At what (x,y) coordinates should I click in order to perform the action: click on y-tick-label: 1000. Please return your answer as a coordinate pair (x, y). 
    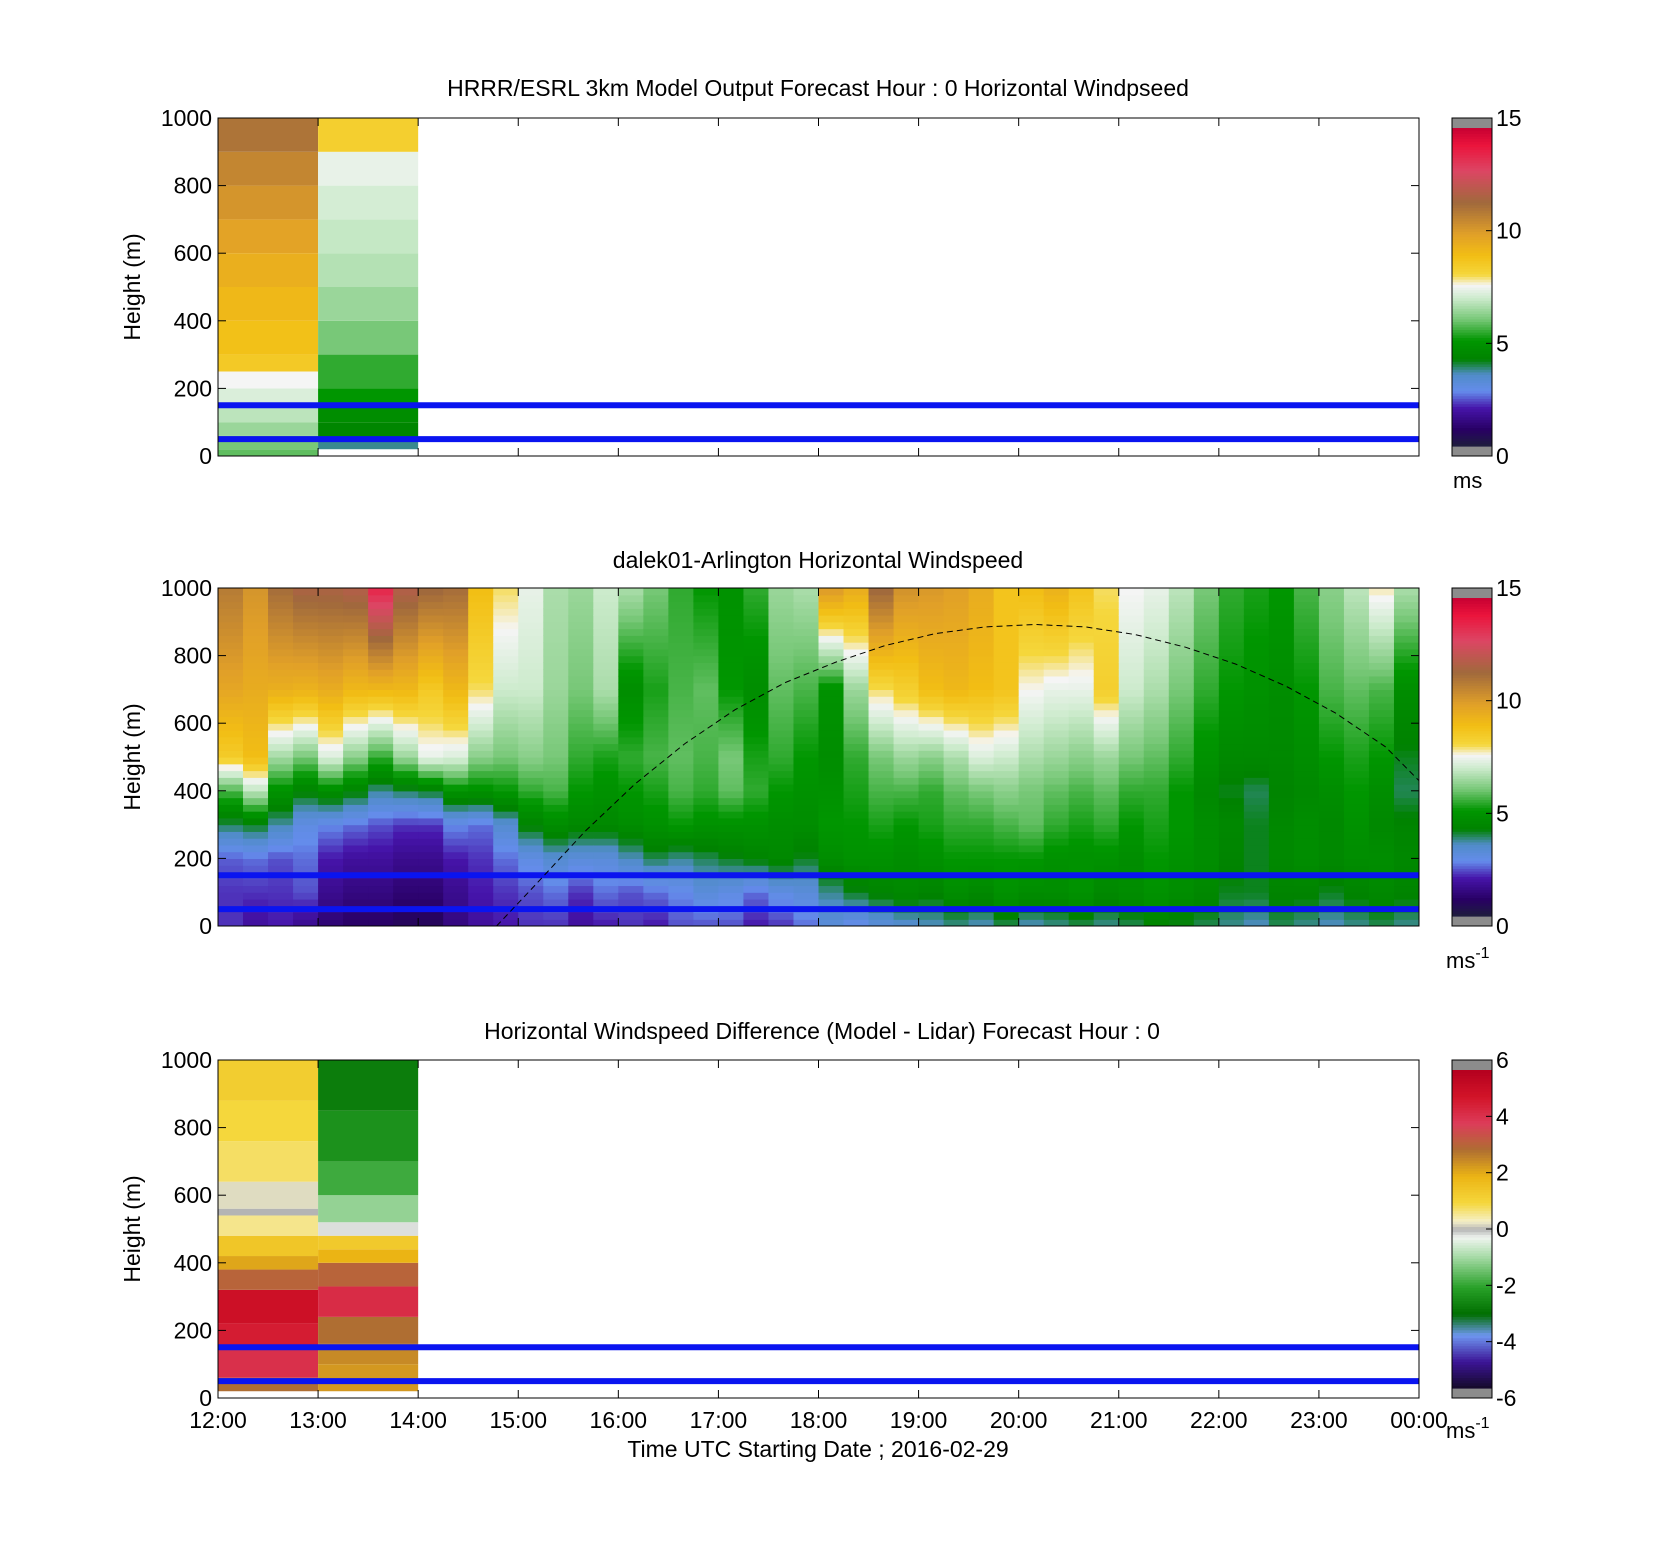
    Looking at the image, I should click on (186, 1060).